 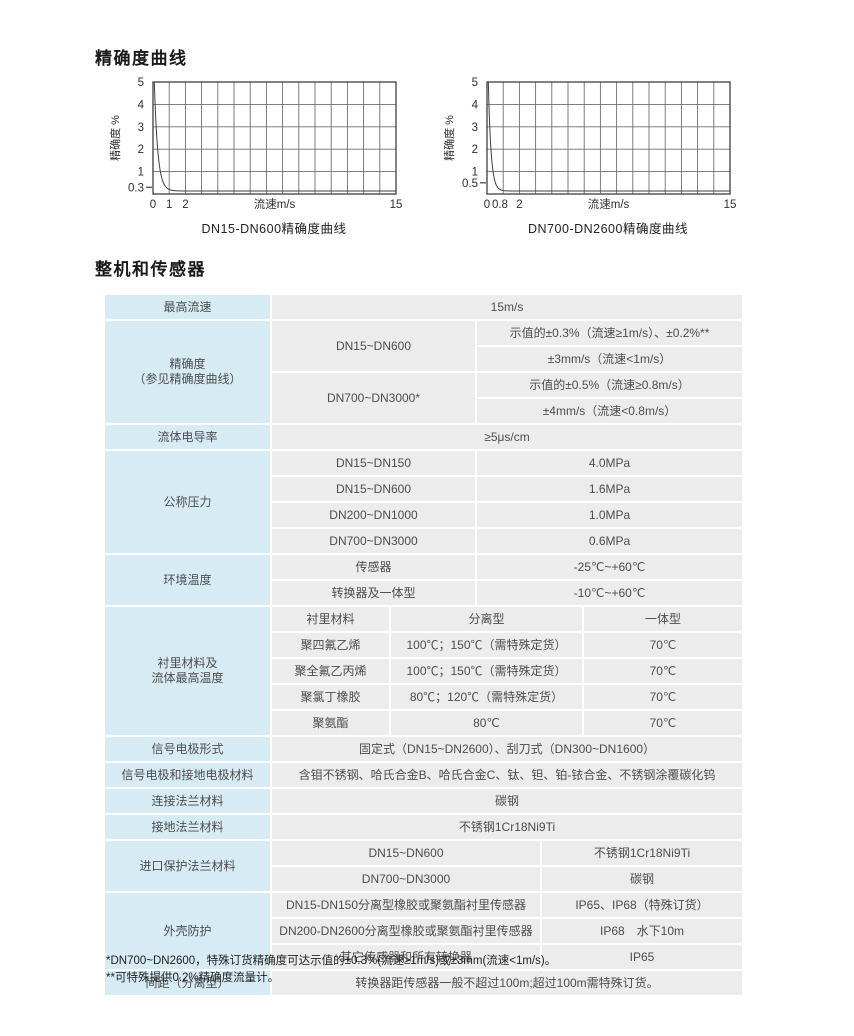 What do you see at coordinates (423, 580) in the screenshot?
I see `table-row: 环境温度 传感器 -25℃~+60℃` at bounding box center [423, 580].